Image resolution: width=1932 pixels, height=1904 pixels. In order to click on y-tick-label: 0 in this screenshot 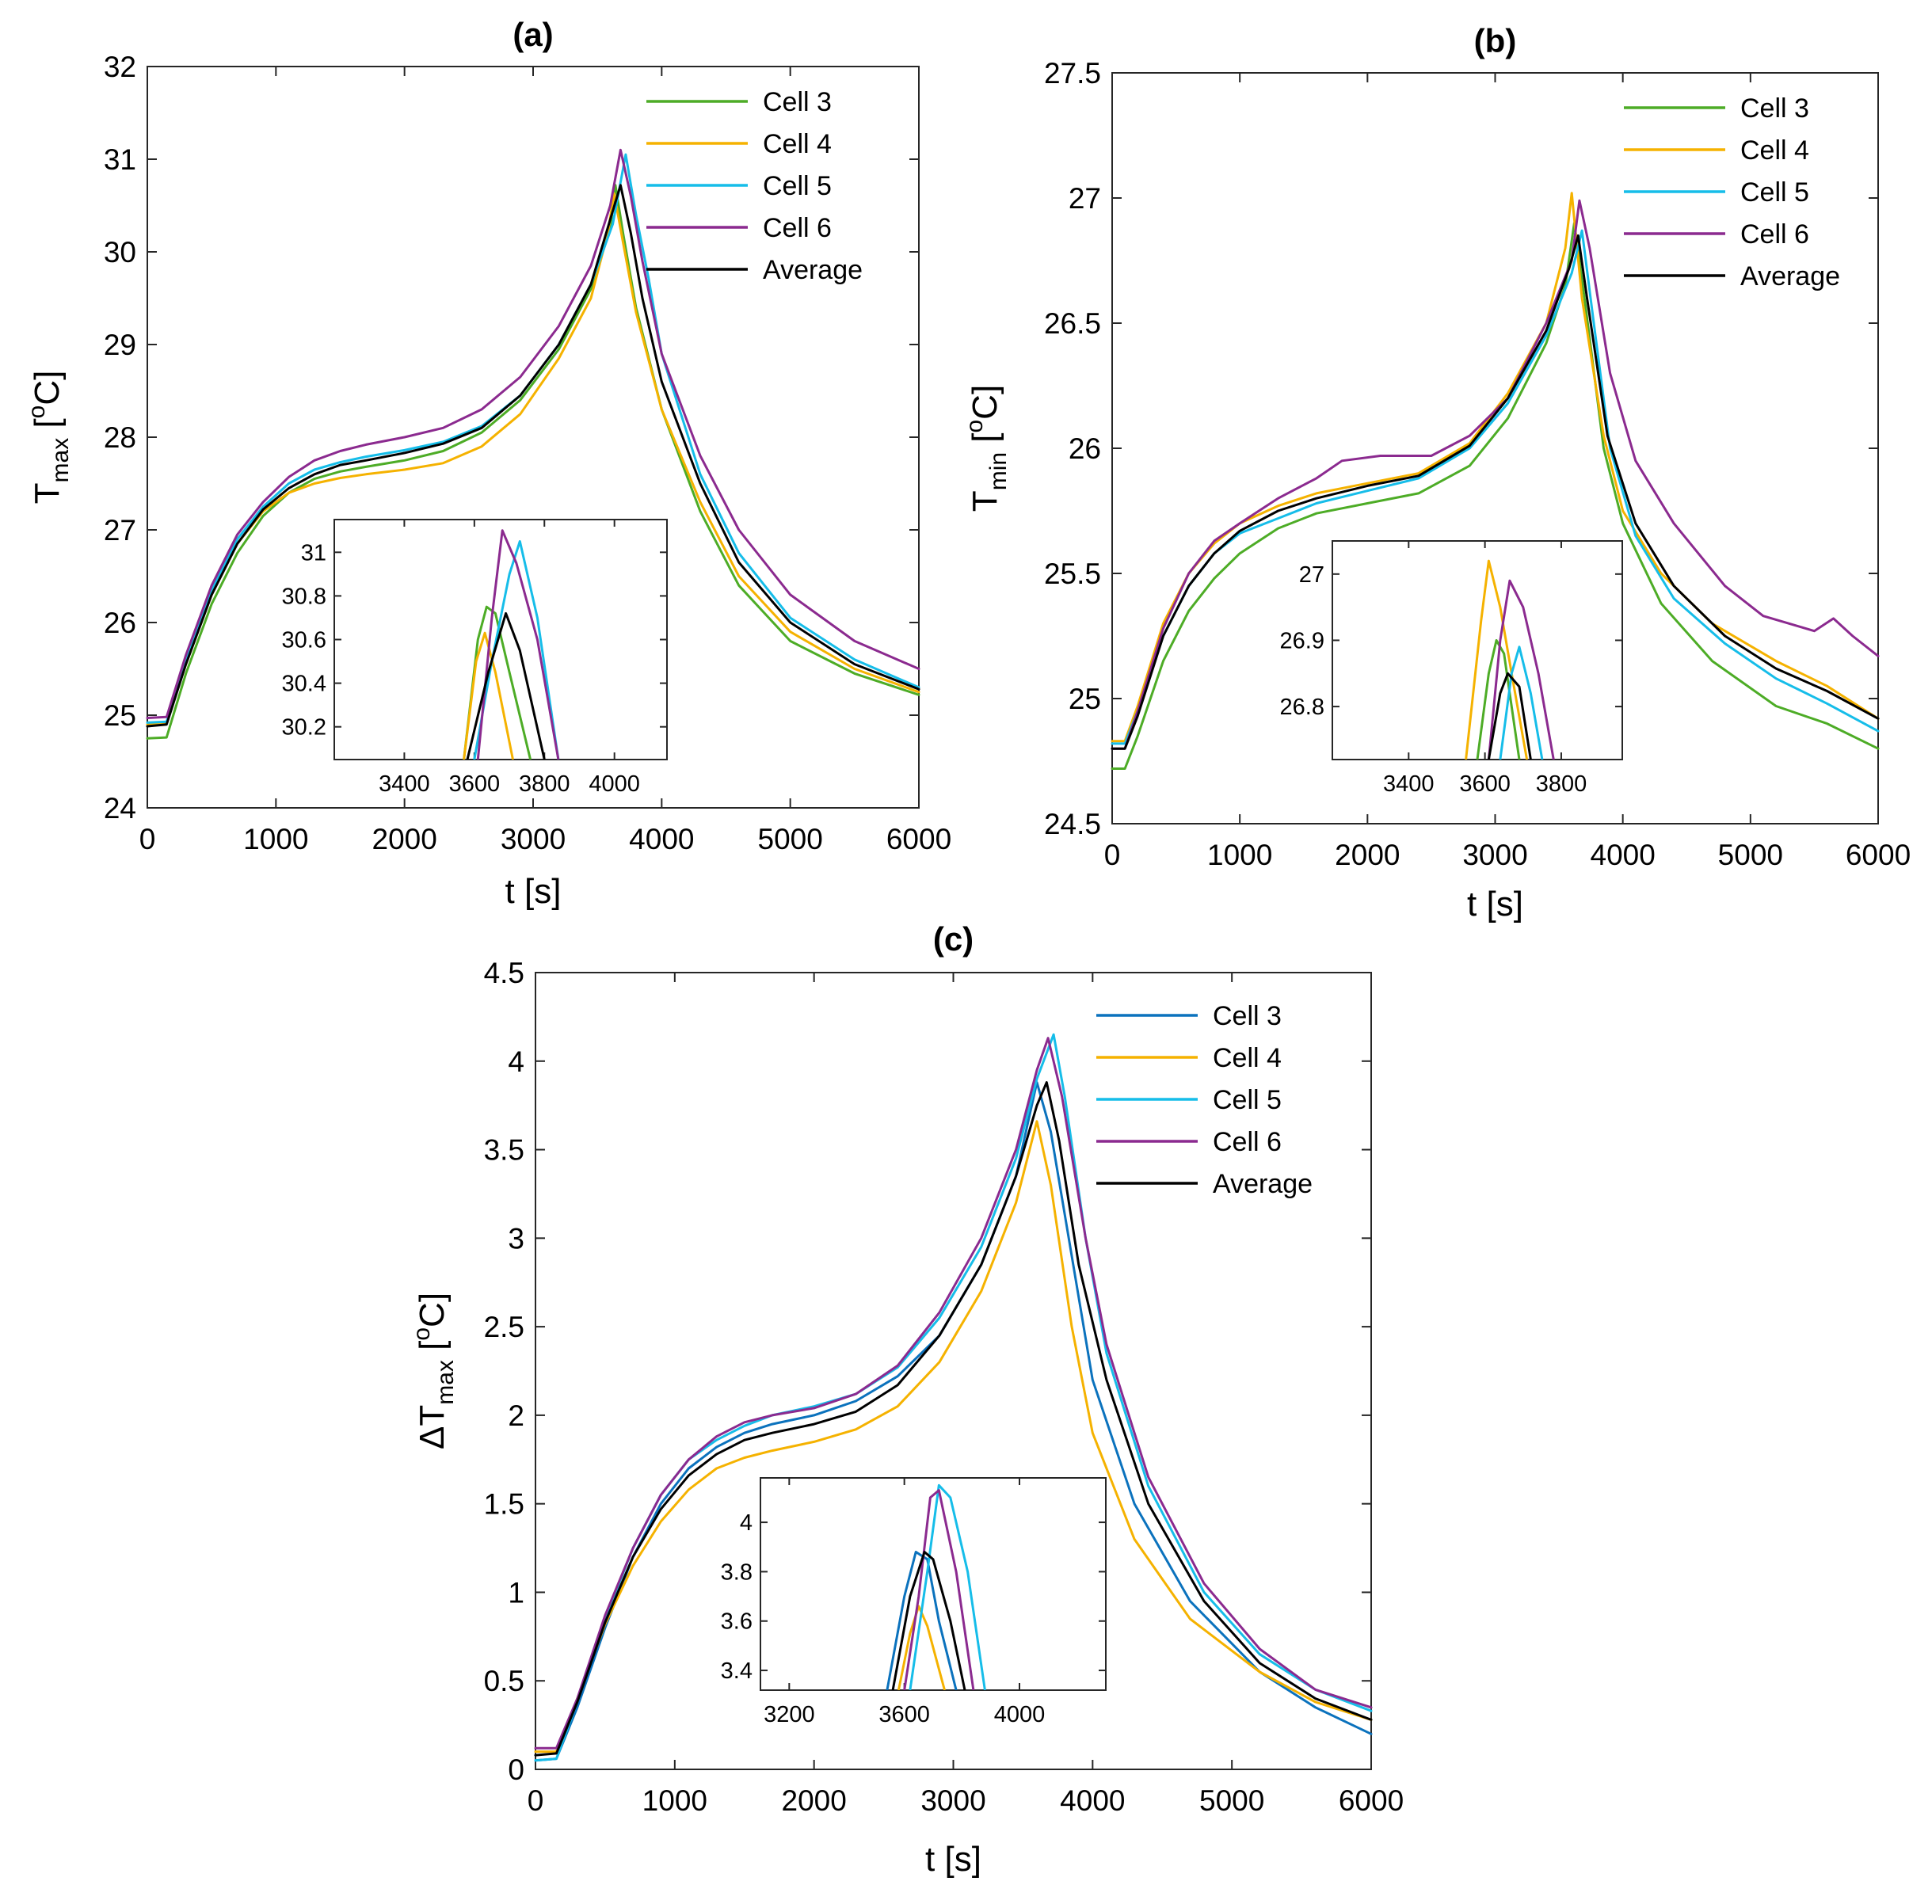, I will do `click(516, 1770)`.